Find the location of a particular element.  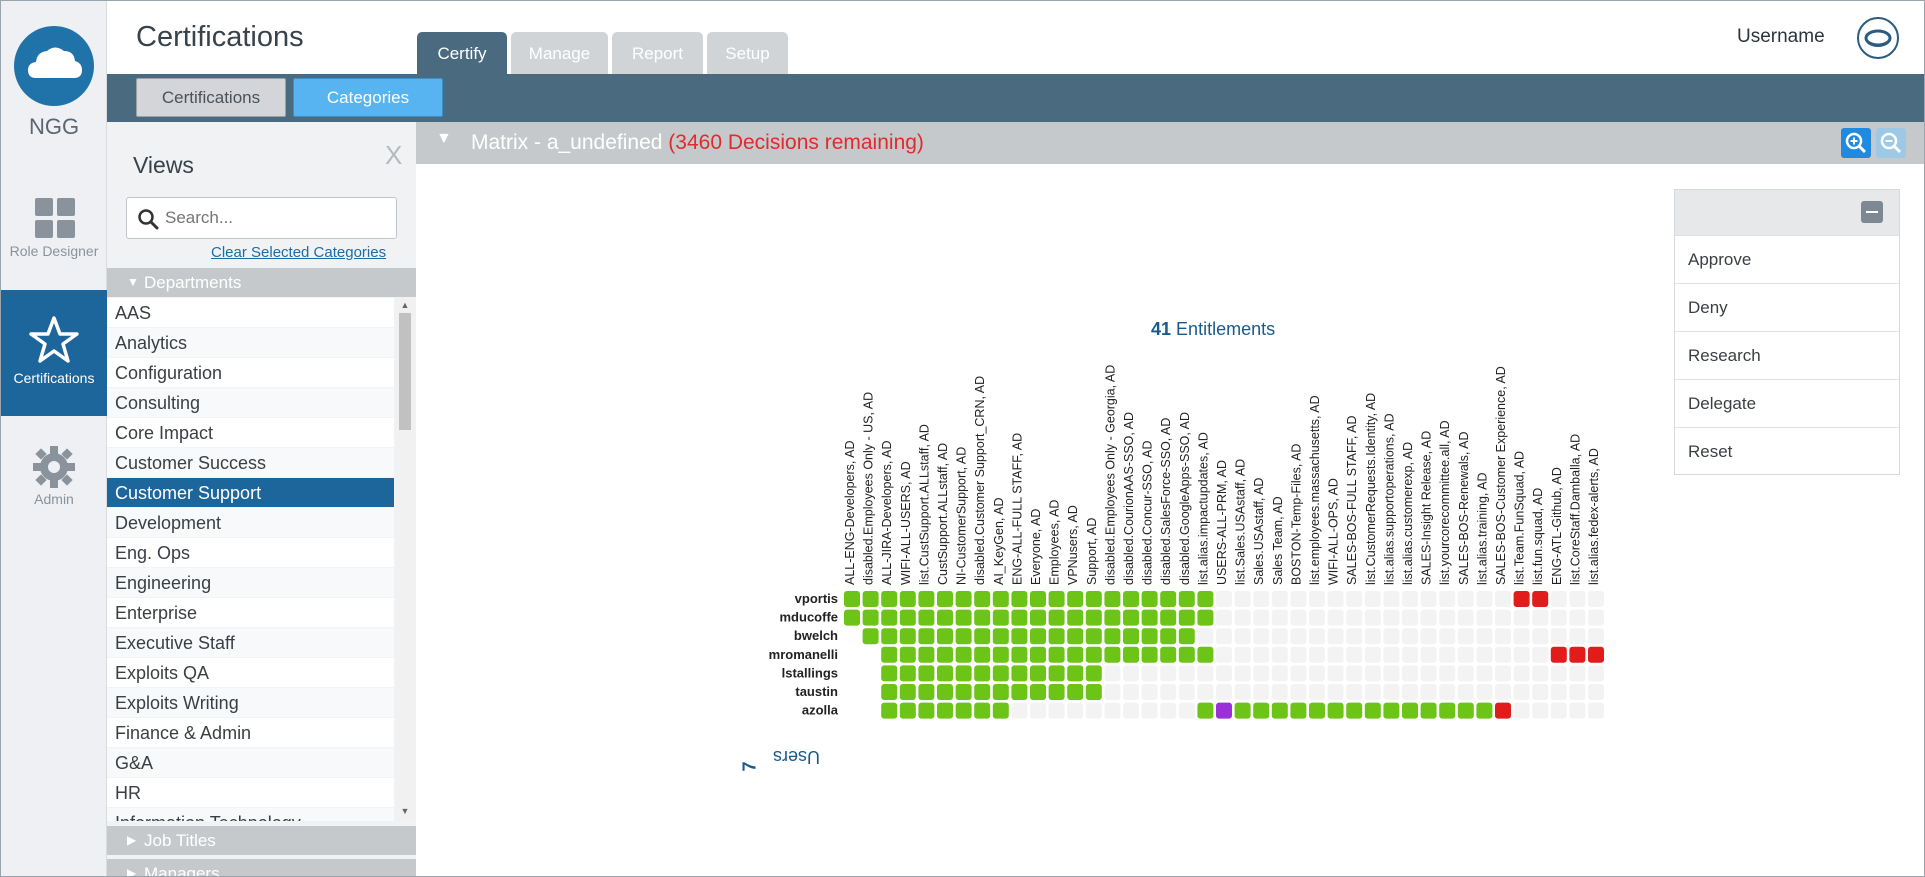

entitlement-column-label: disabled.Concur-SSO, AD is located at coordinates (1148, 512).